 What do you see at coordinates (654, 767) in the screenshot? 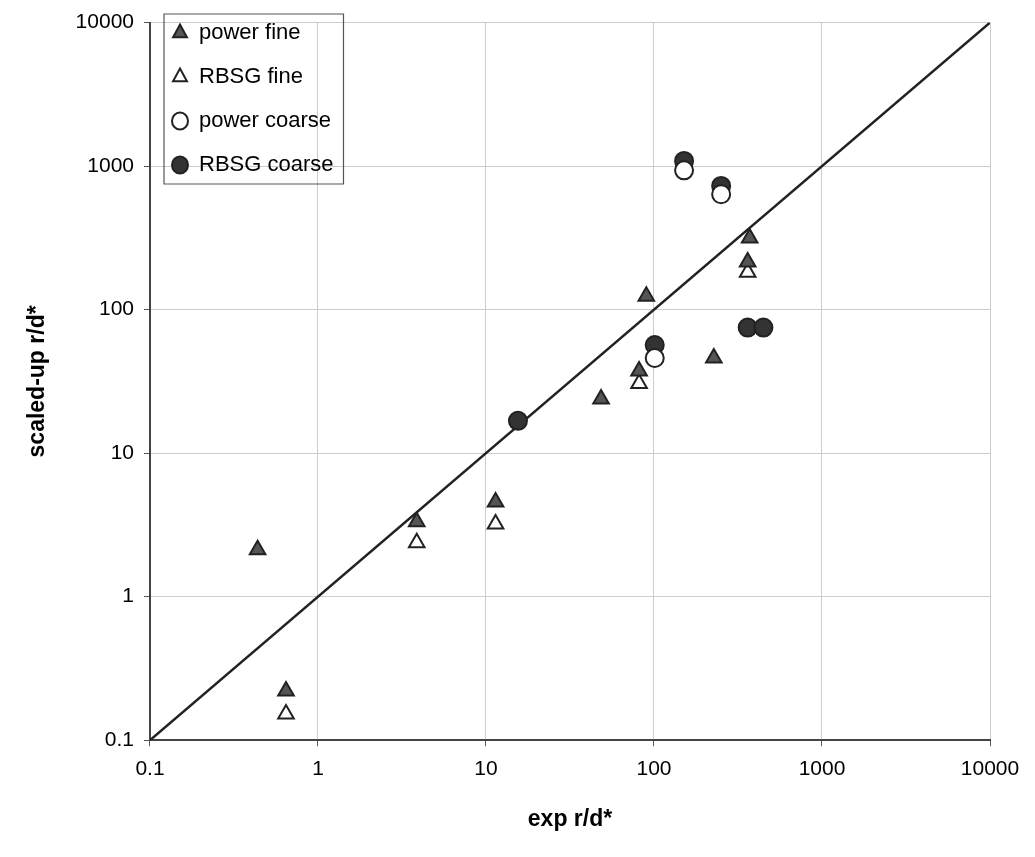
I see `x-tick-label: 100` at bounding box center [654, 767].